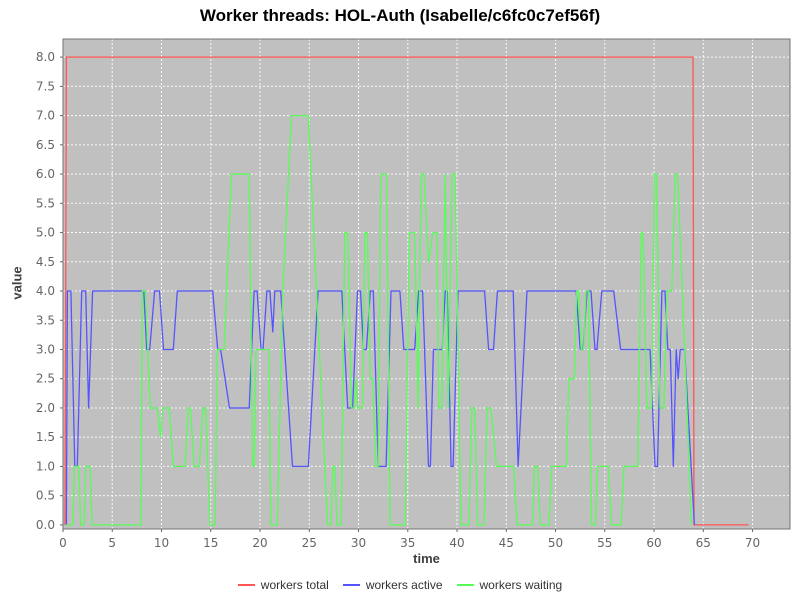 Image resolution: width=800 pixels, height=600 pixels. I want to click on y-tick-label: 2.5, so click(45, 379).